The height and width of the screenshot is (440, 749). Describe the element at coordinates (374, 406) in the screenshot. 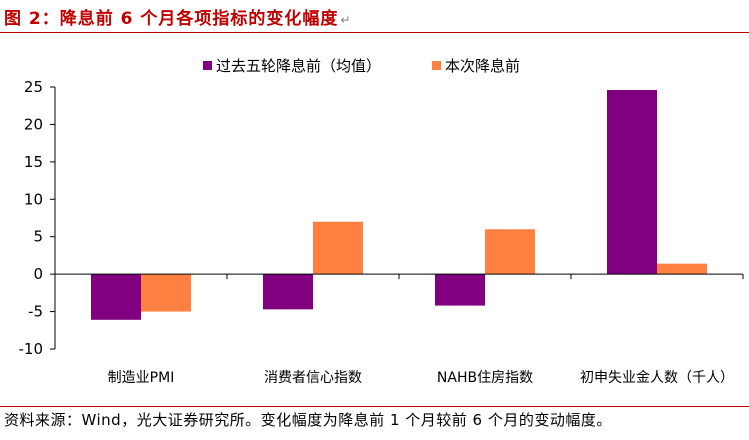

I see `source-divider` at that location.